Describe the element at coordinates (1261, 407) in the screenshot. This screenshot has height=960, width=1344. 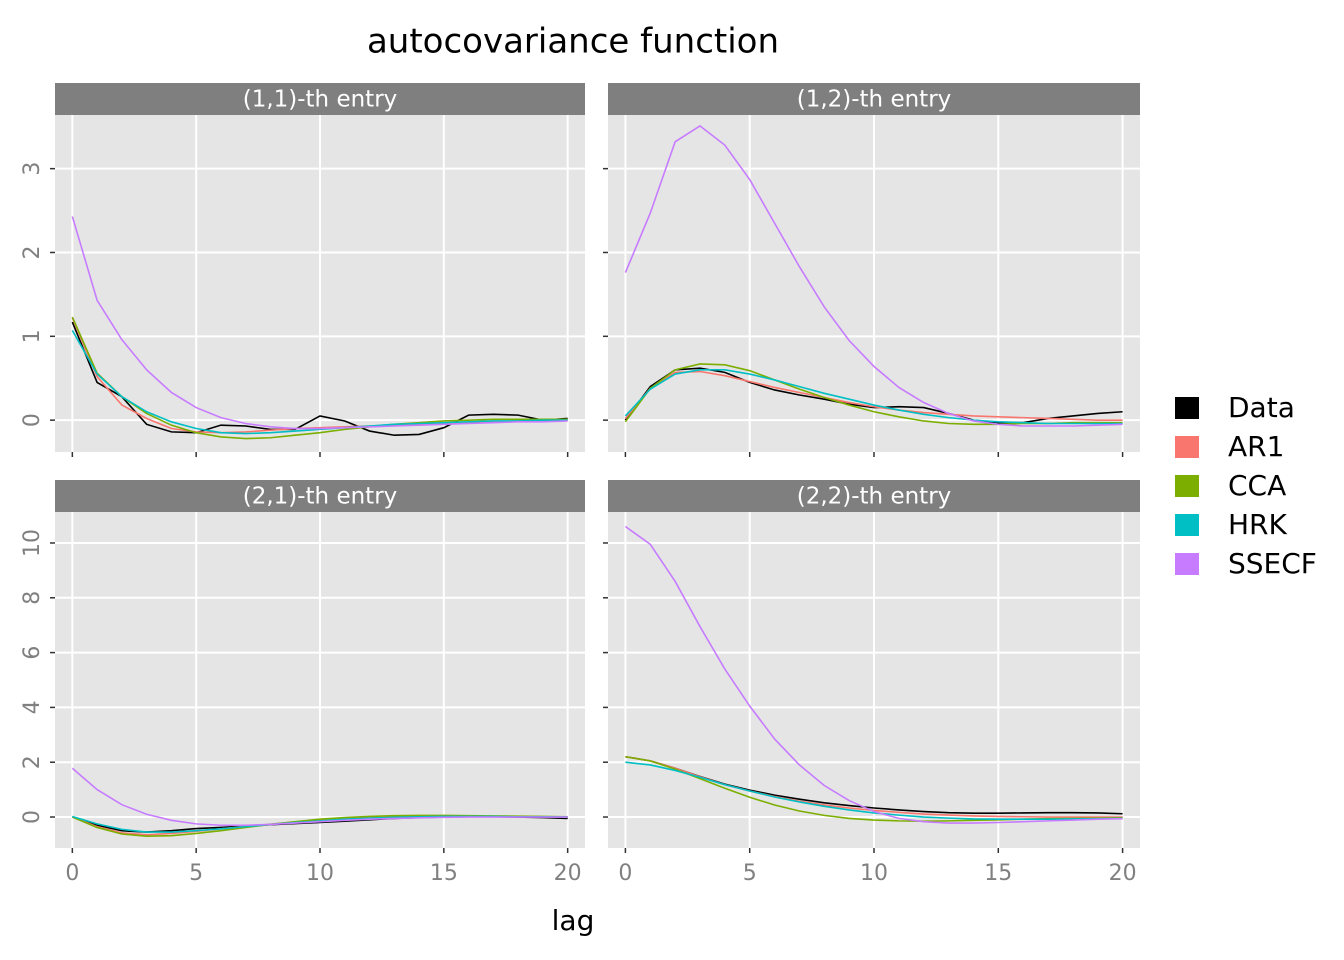
I see `legend-label: Data` at that location.